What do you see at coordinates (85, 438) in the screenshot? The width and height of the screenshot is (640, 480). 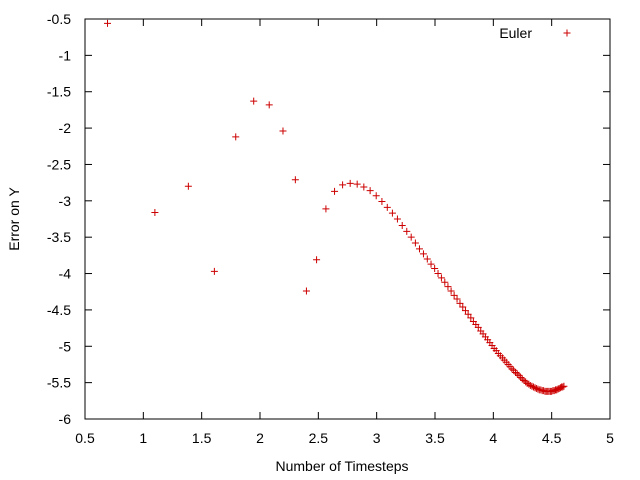 I see `x-tick-label: 0.5` at bounding box center [85, 438].